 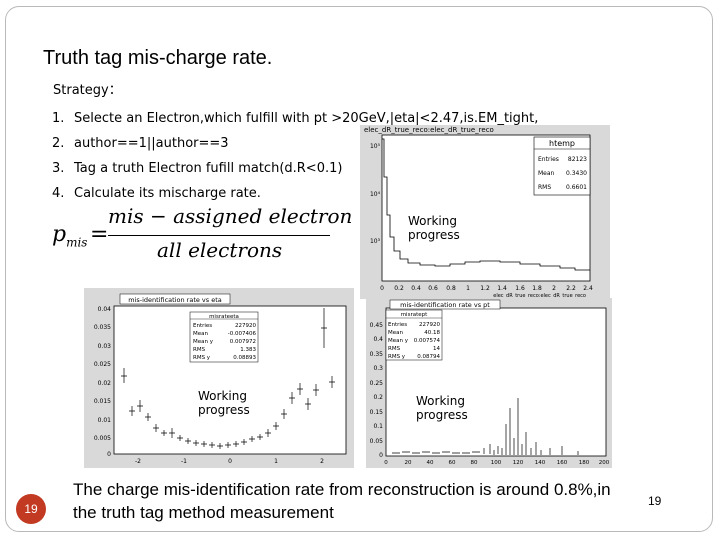 I want to click on stats-value: 14, so click(x=436, y=349).